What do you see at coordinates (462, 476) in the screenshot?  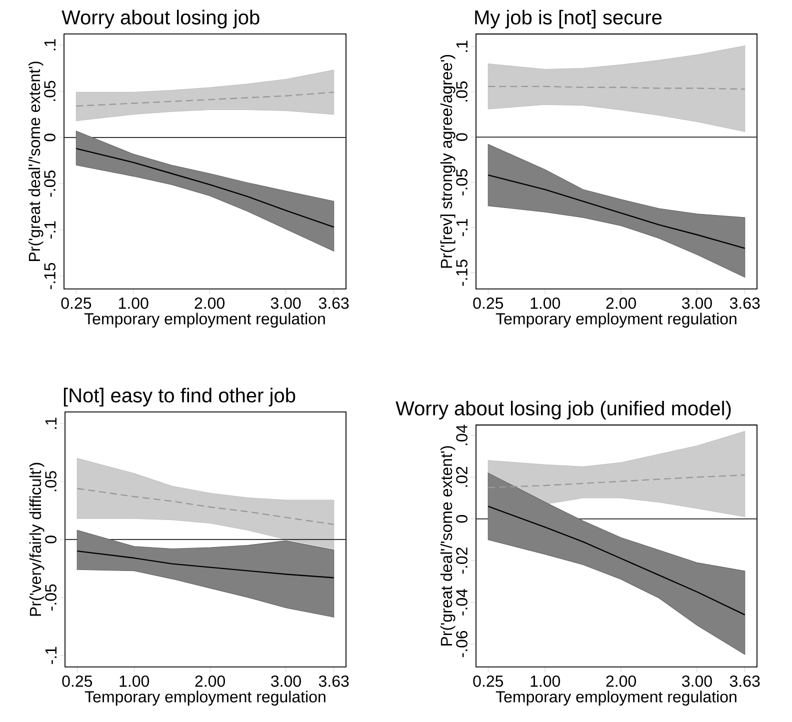 I see `y-tick-label: .02` at bounding box center [462, 476].